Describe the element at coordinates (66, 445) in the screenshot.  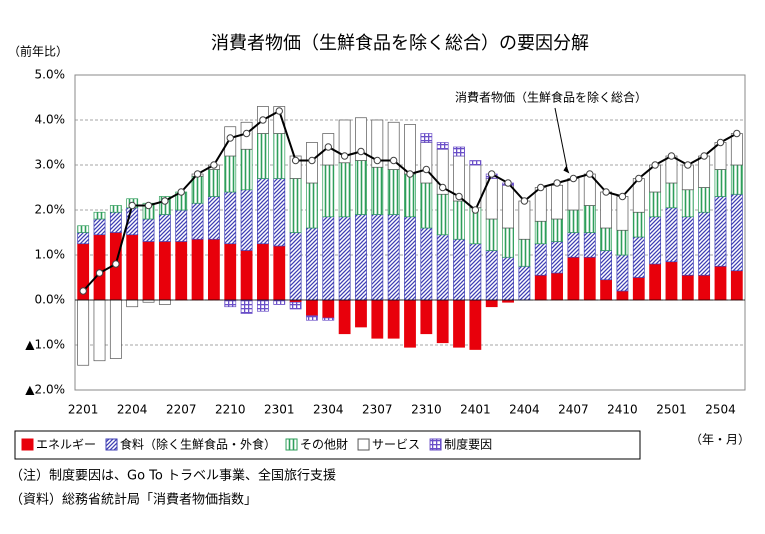
I see `legend-label: エネルギー` at that location.